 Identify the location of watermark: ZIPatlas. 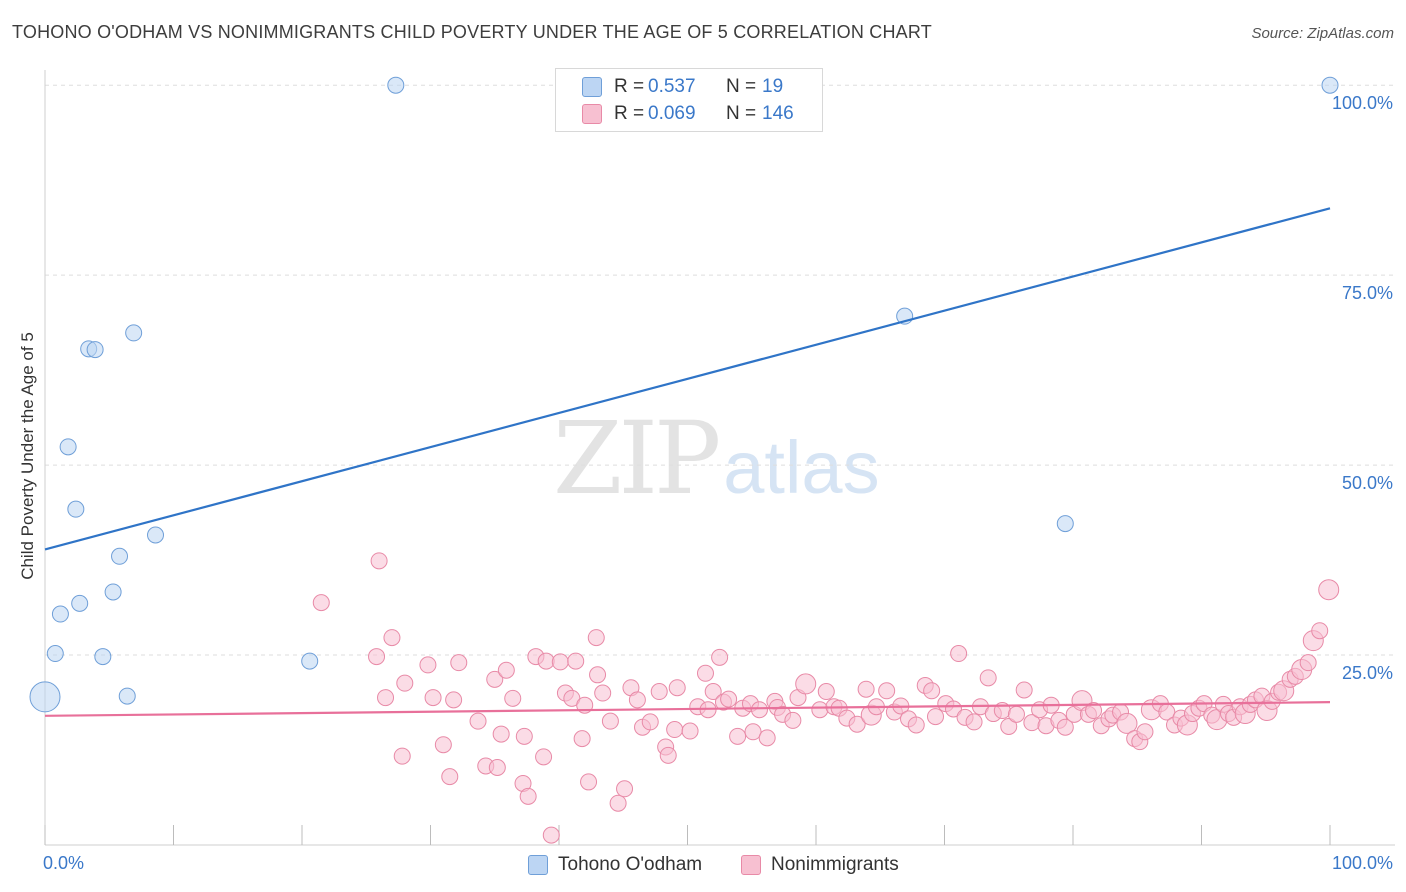
(716, 458).